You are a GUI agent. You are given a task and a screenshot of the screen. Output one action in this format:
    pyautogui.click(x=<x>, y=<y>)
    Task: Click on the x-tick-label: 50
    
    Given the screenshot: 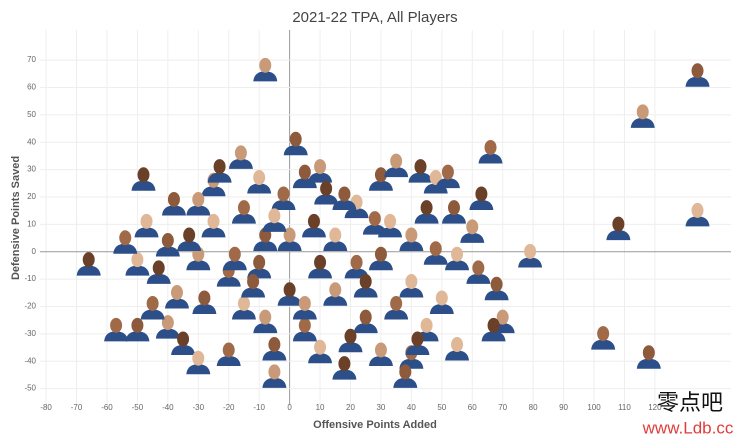 What is the action you would take?
    pyautogui.click(x=441, y=407)
    